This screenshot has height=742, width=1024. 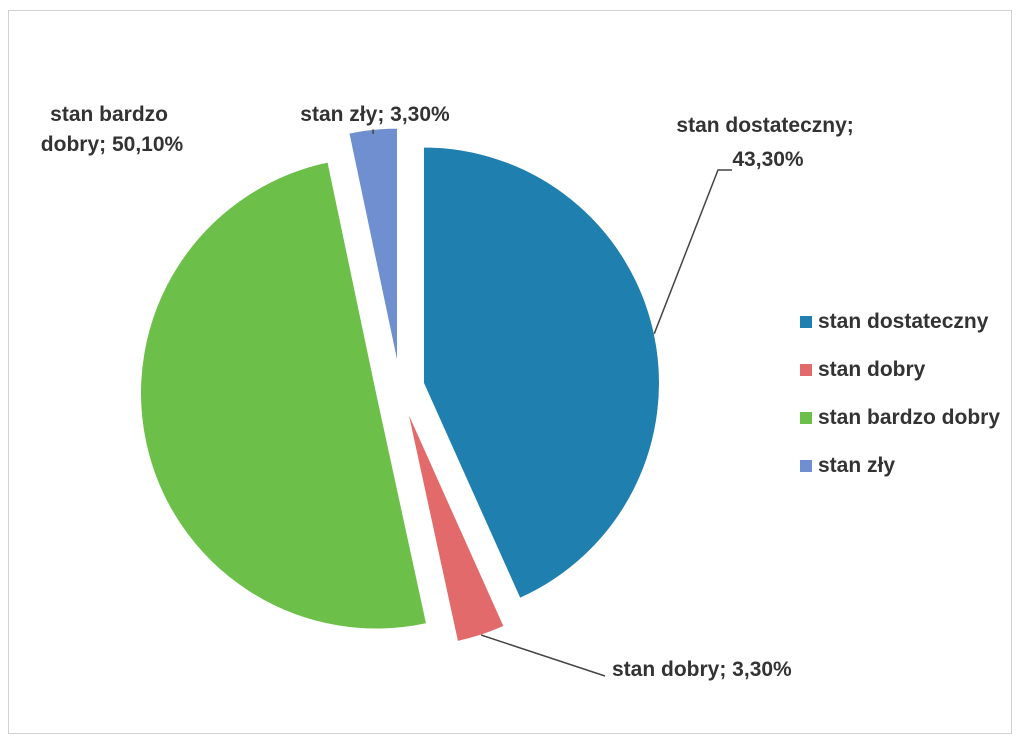 I want to click on legend-item-stan-dobry: stan dobry, so click(x=900, y=370).